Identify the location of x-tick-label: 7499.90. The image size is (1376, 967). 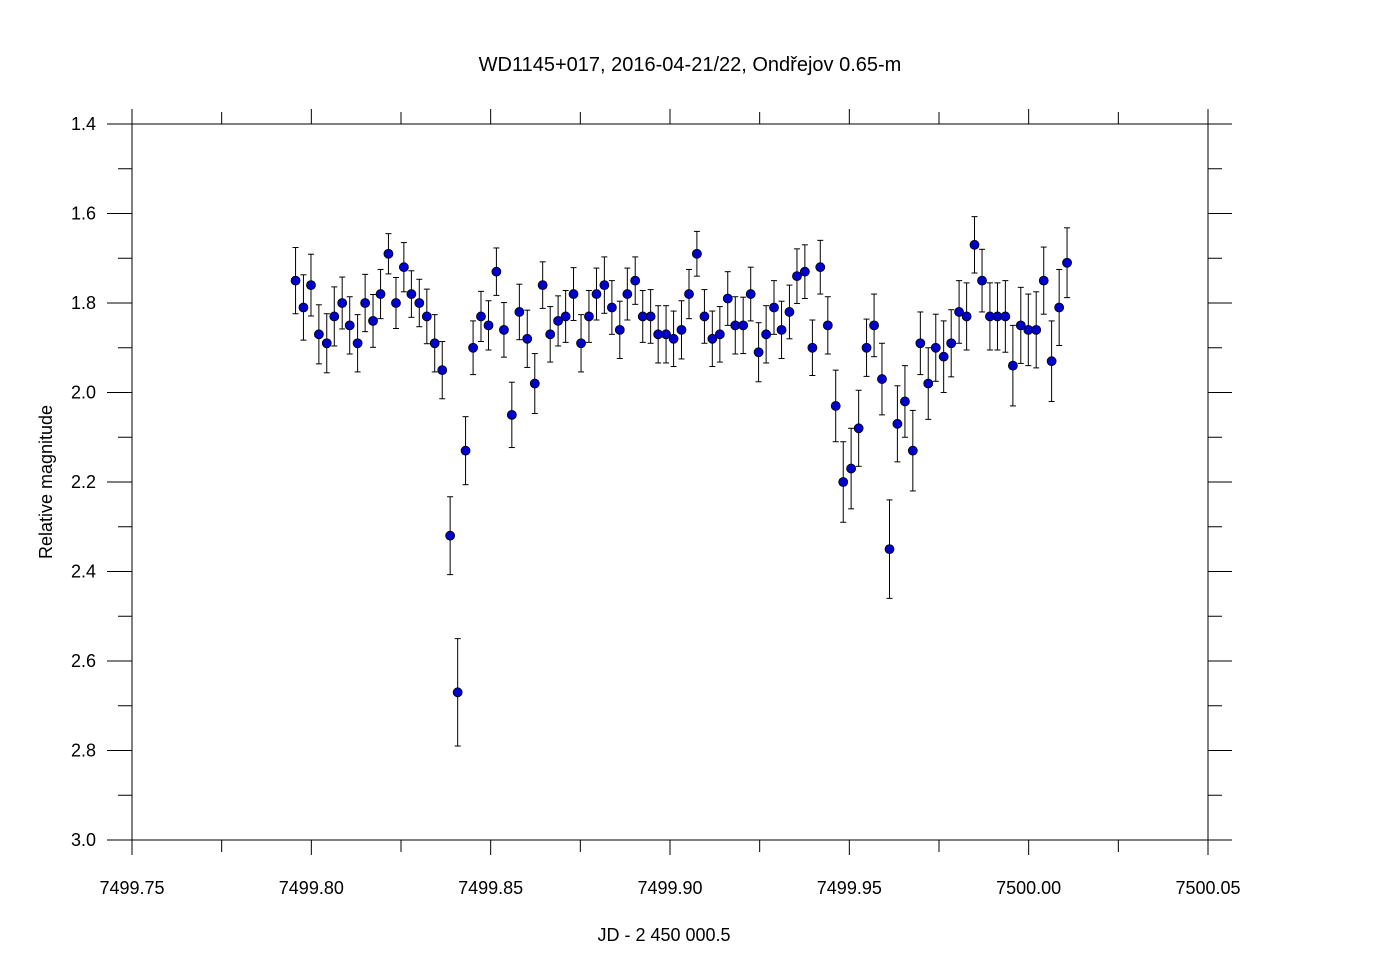
(669, 888).